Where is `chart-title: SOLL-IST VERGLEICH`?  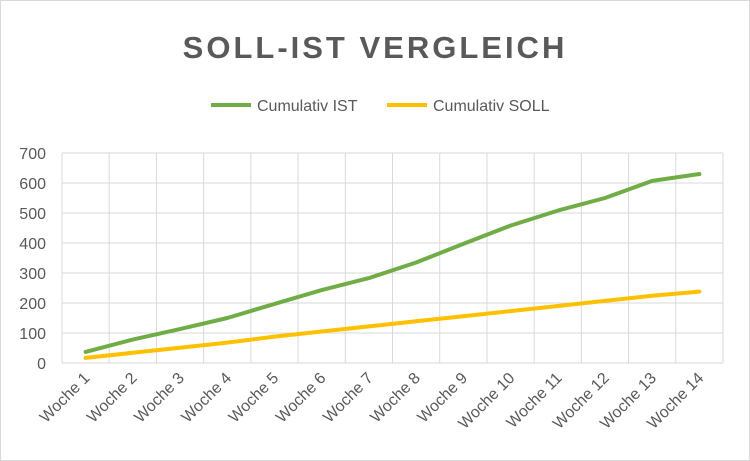 chart-title: SOLL-IST VERGLEICH is located at coordinates (375, 47).